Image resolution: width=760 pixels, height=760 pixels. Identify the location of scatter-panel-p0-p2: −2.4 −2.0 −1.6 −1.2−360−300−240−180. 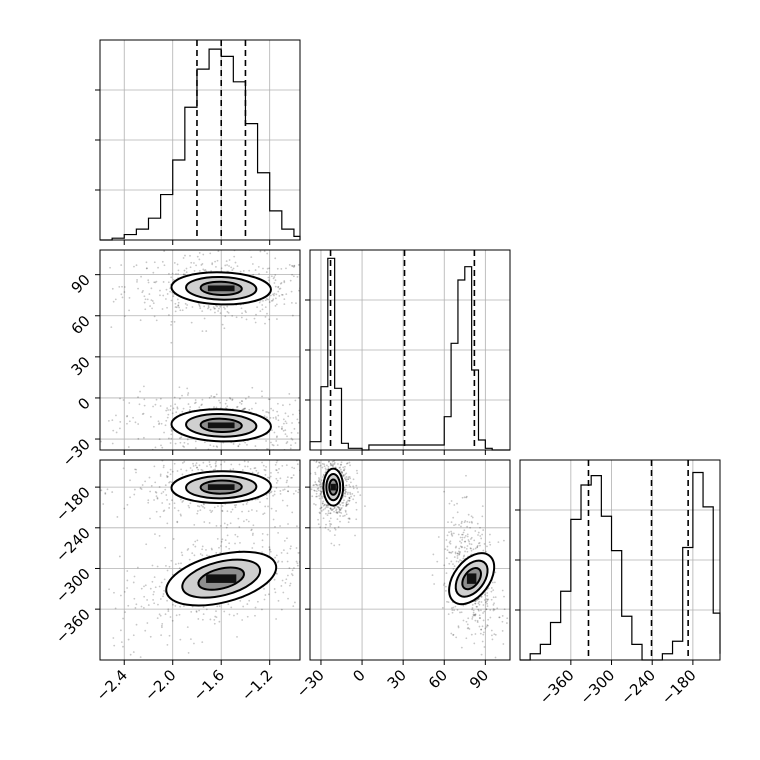
(206, 578).